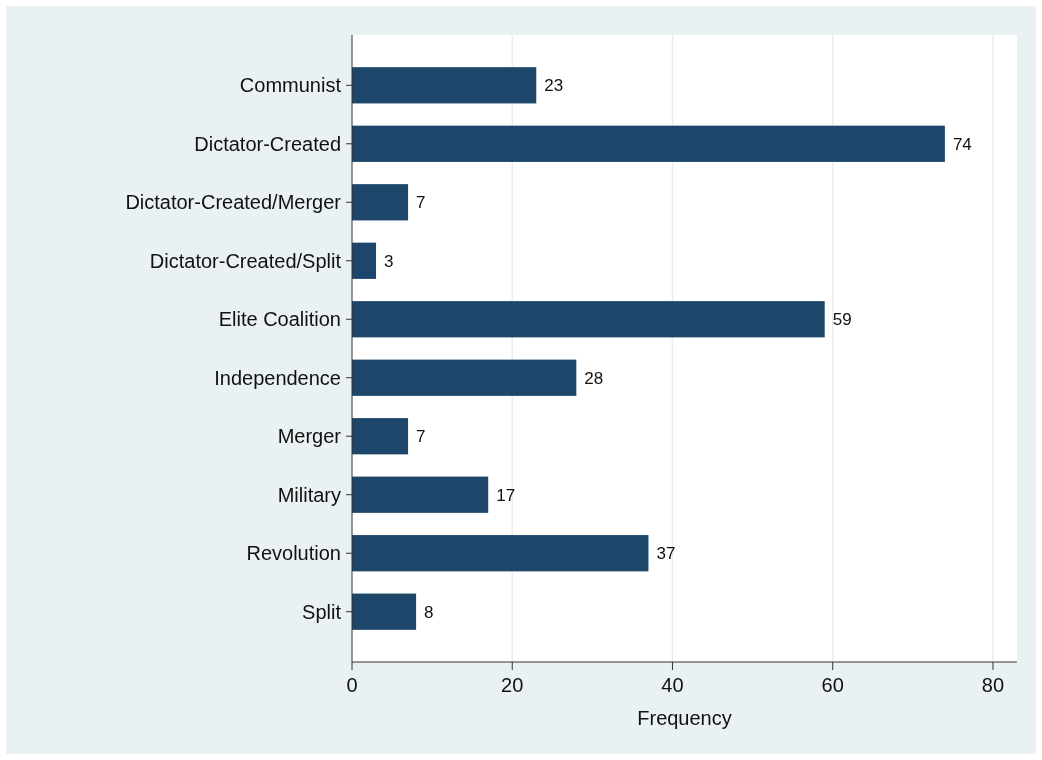  I want to click on y-tick-label: Independence, so click(277, 377).